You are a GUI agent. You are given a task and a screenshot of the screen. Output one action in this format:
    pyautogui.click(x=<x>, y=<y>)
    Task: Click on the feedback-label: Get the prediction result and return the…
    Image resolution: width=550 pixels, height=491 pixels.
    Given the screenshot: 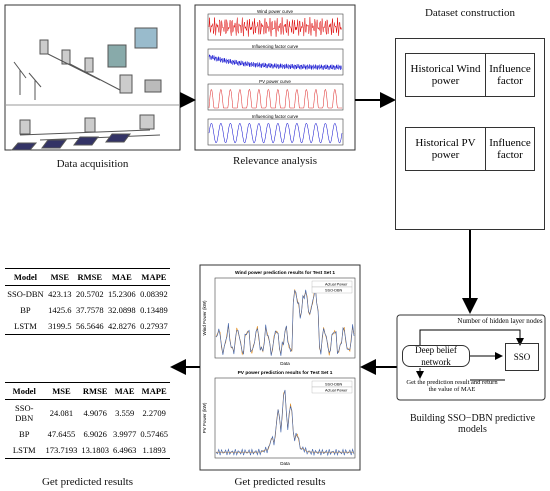 What is the action you would take?
    pyautogui.click(x=452, y=386)
    